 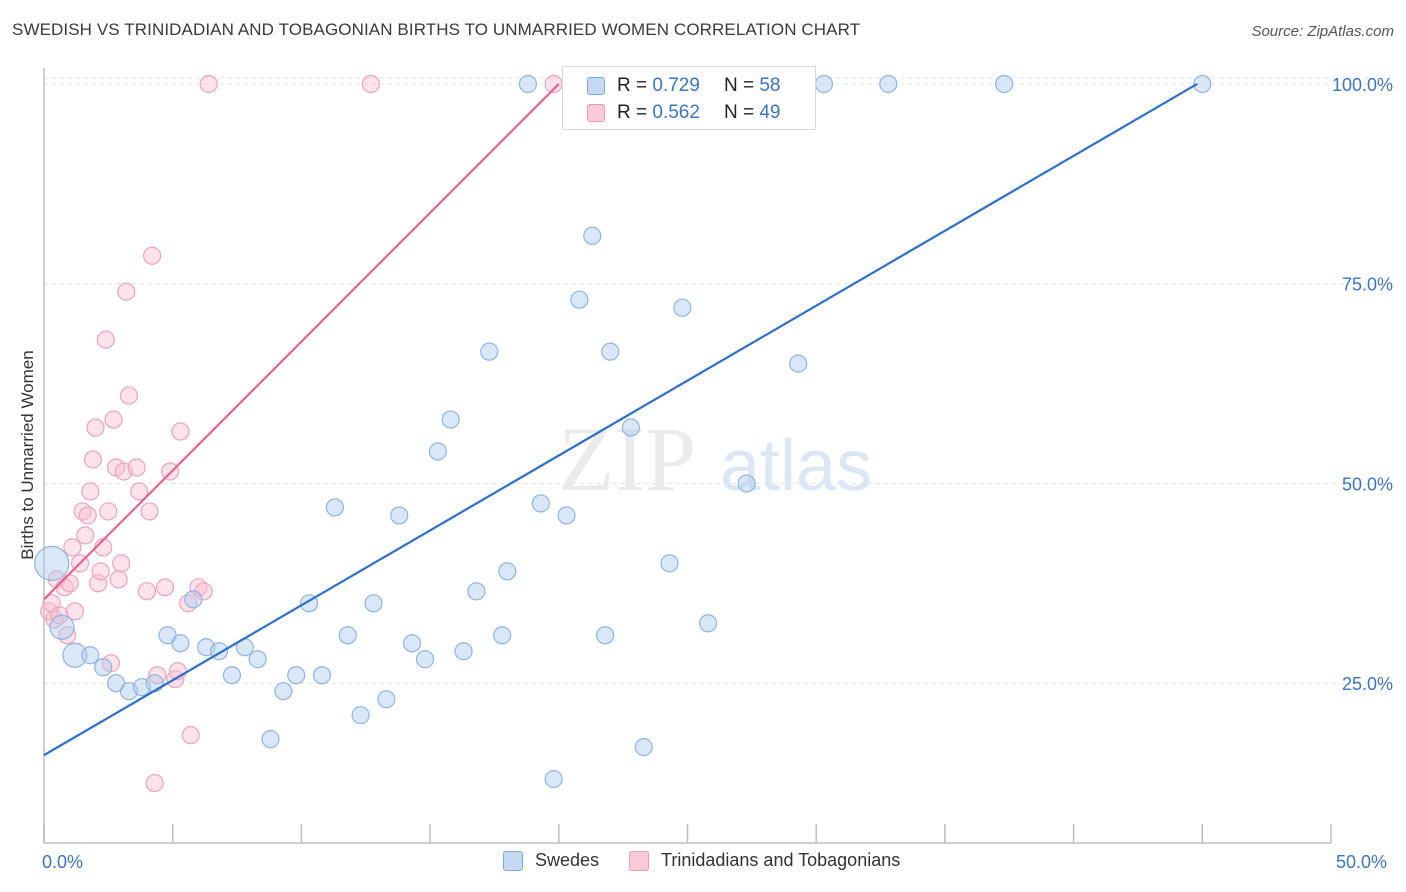 What do you see at coordinates (770, 112) in the screenshot?
I see `trinidad-n-value: 49` at bounding box center [770, 112].